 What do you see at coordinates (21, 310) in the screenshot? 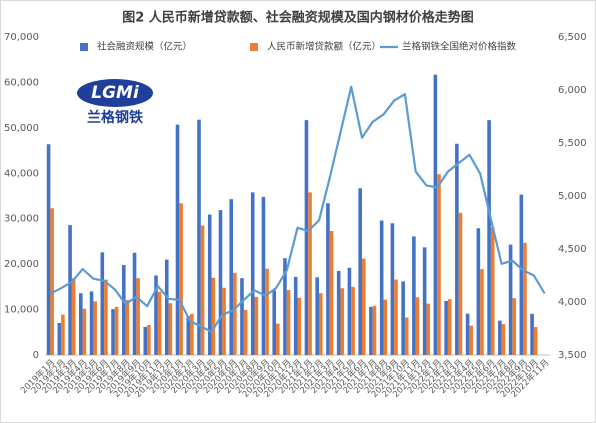
I see `y-tick-label: 10,000` at bounding box center [21, 310].